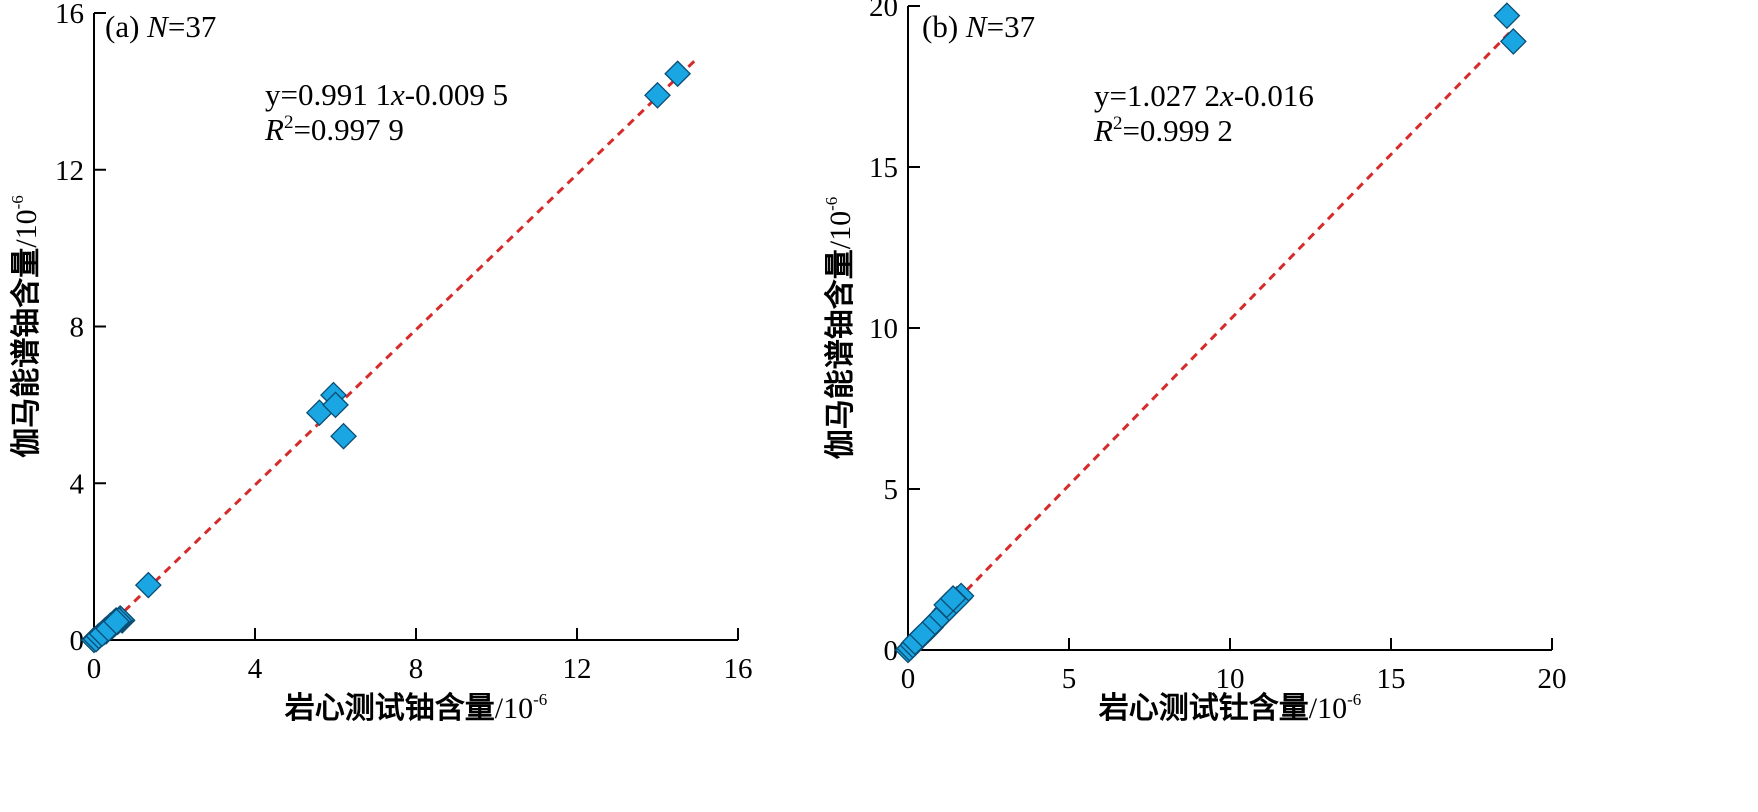 This screenshot has width=1758, height=812. What do you see at coordinates (1204, 708) in the screenshot?
I see `x-axis-title: 岩心测试钍含量` at bounding box center [1204, 708].